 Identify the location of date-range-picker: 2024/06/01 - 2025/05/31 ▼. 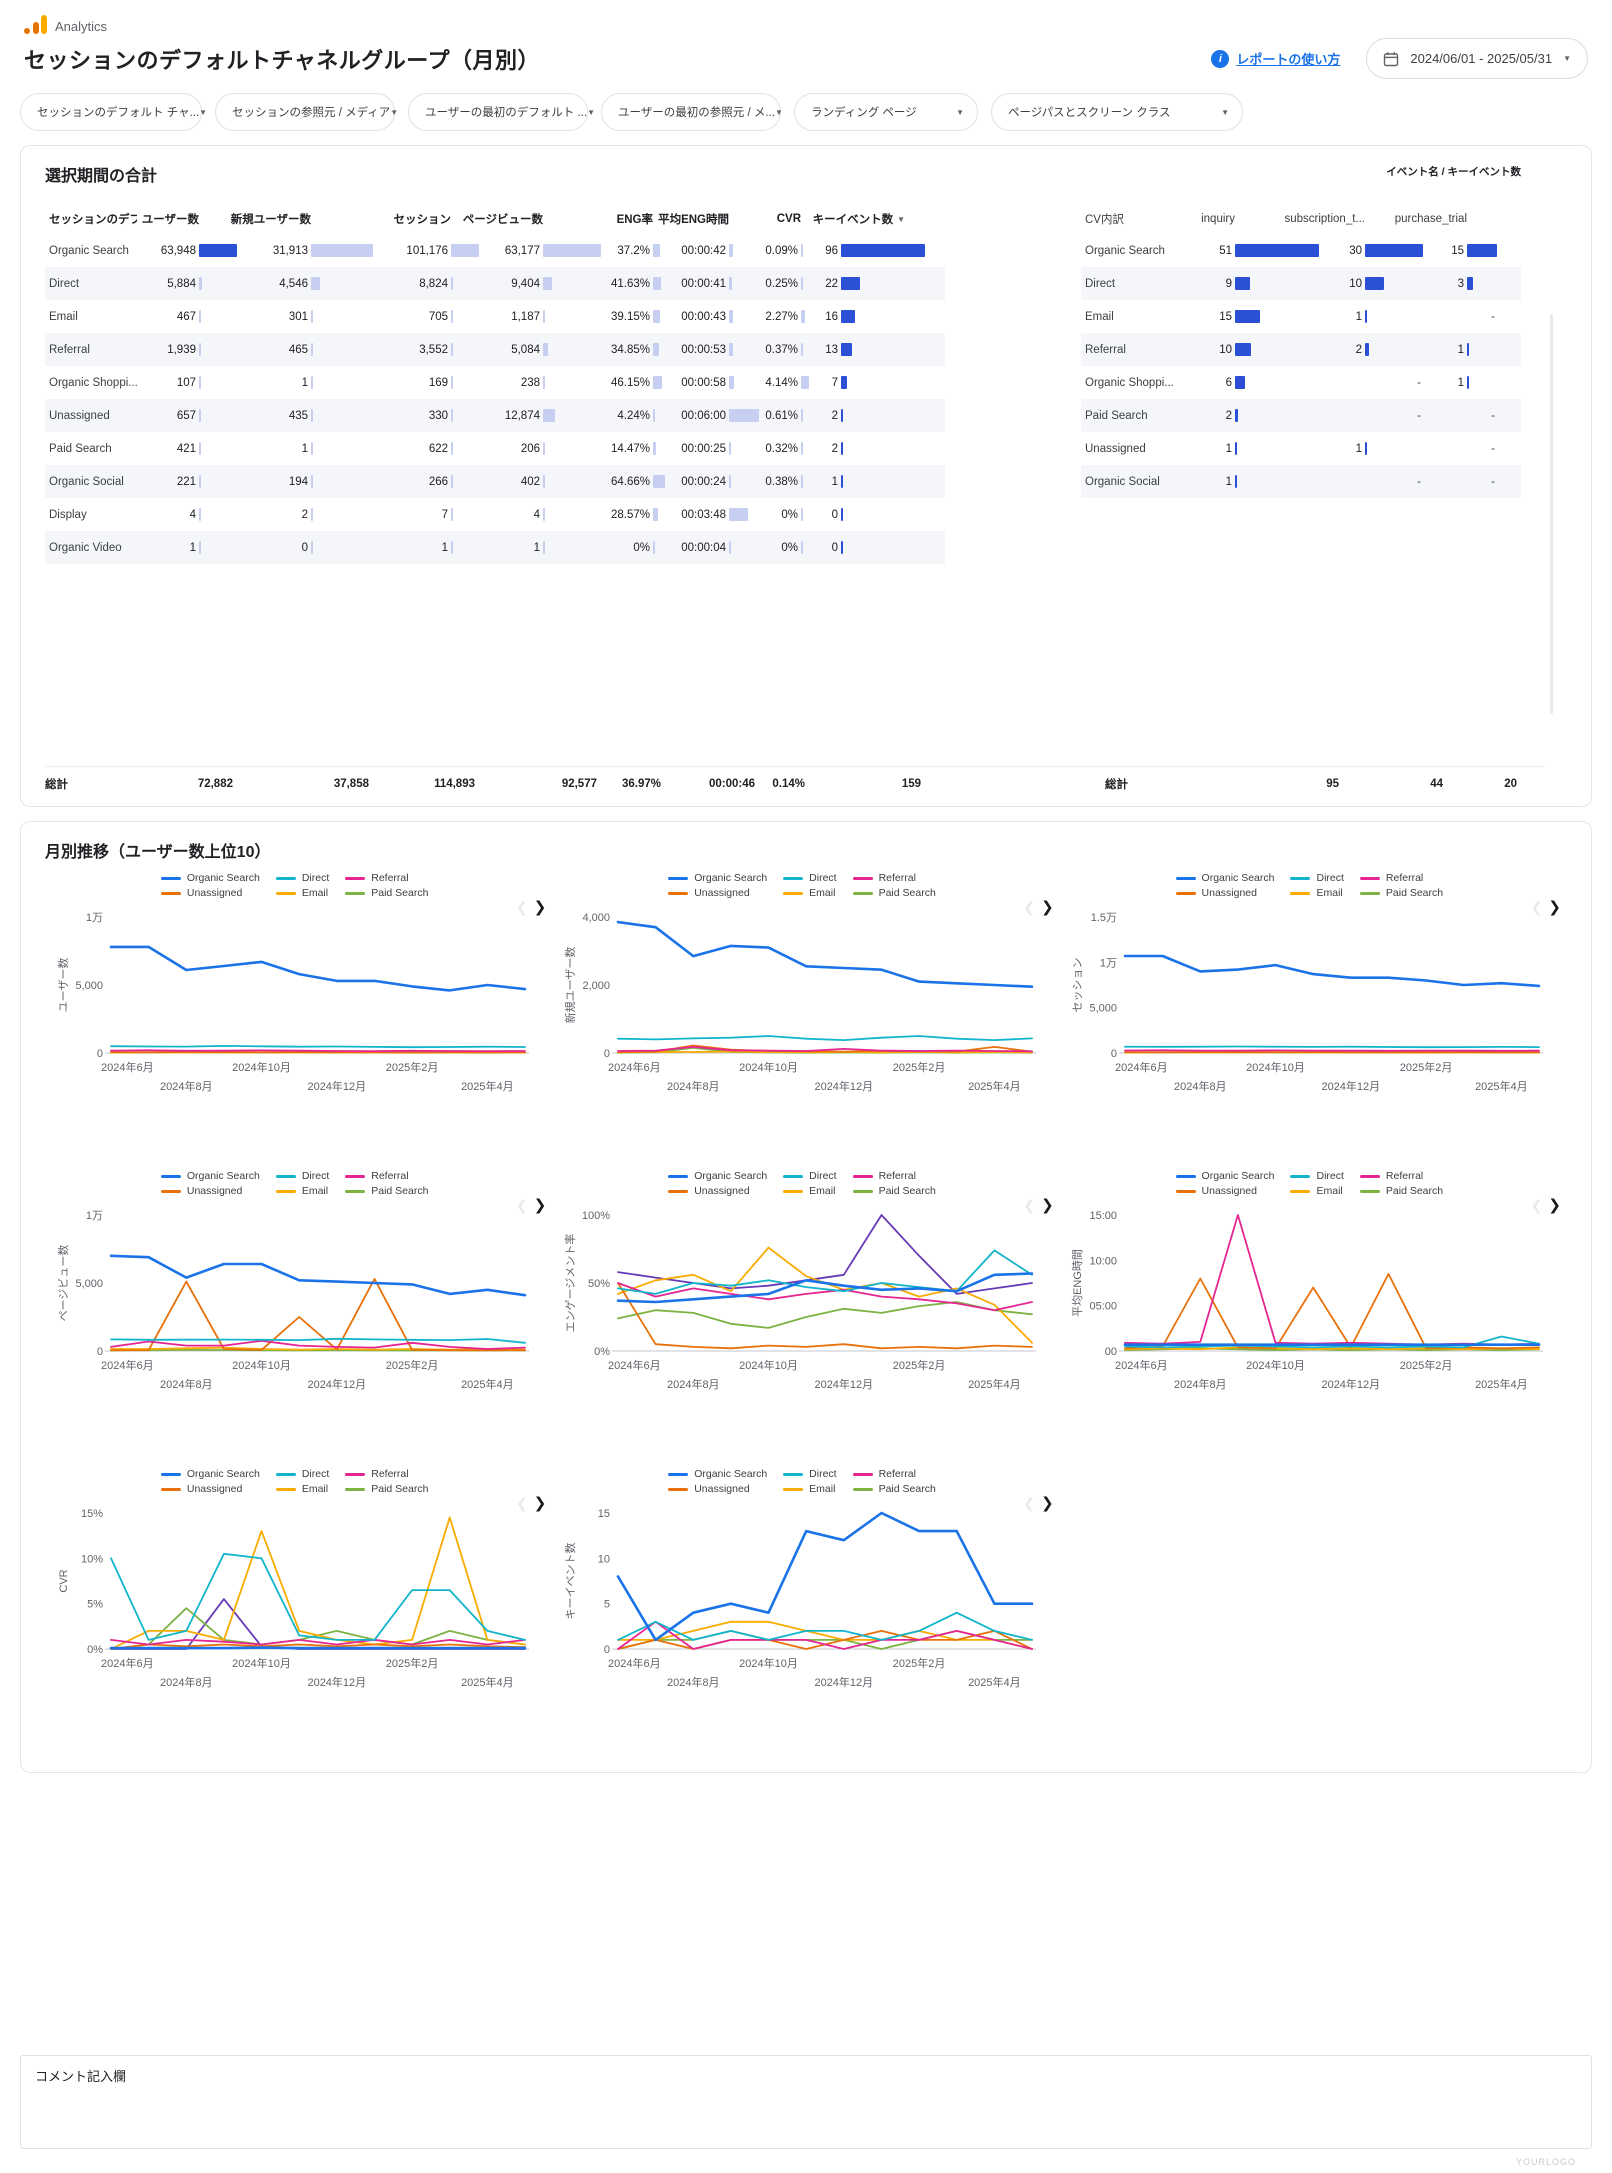
(1477, 58).